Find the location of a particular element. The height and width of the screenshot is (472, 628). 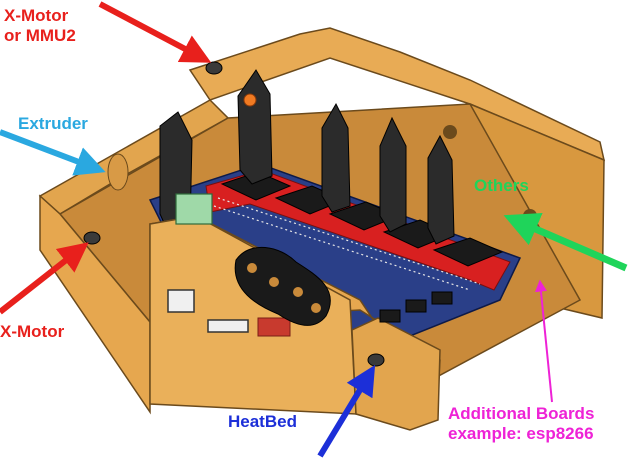

arrow-x-motor-or-mmu2 is located at coordinates (155, 32).